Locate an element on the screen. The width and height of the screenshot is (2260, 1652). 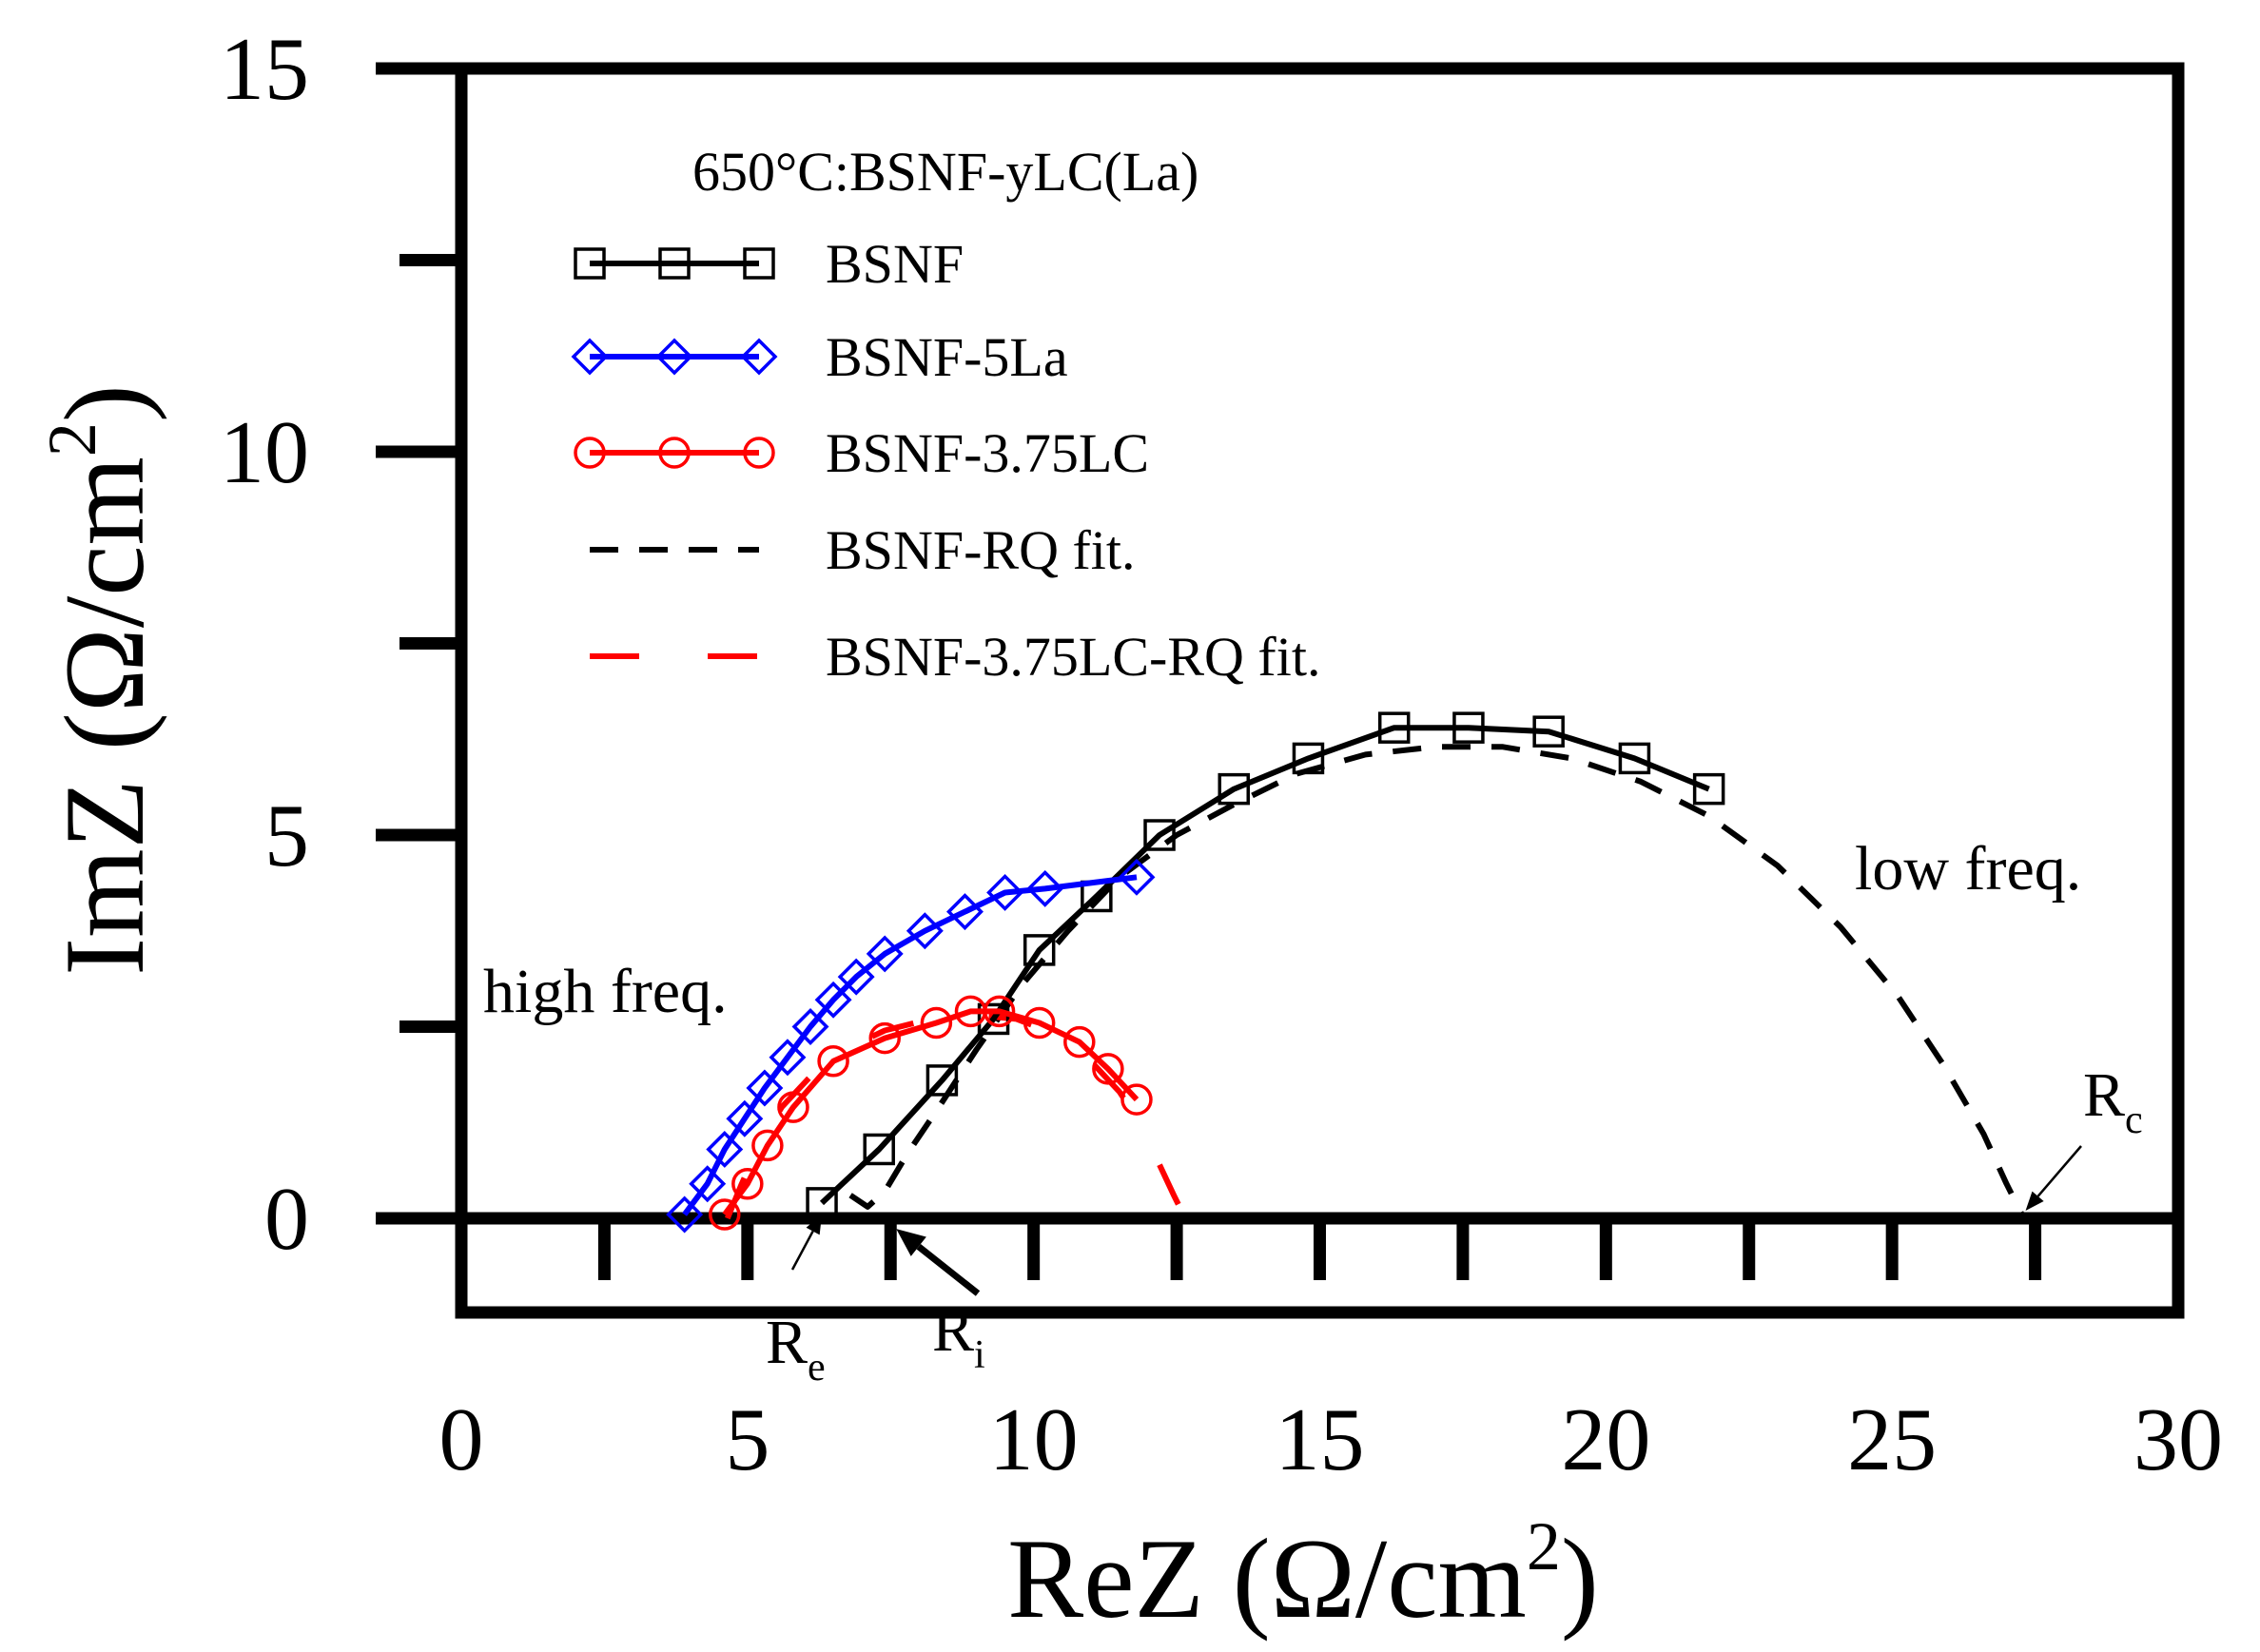
y-tick-label: 15 is located at coordinates (264, 69).